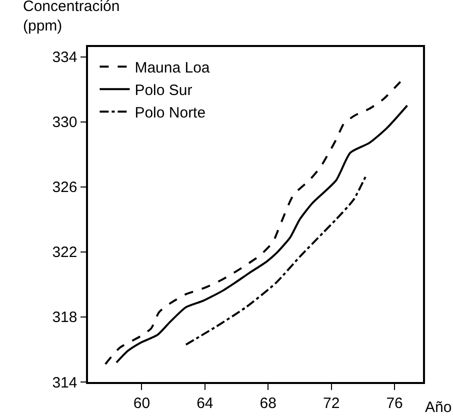  Describe the element at coordinates (331, 403) in the screenshot. I see `x-tick-label: 72` at that location.